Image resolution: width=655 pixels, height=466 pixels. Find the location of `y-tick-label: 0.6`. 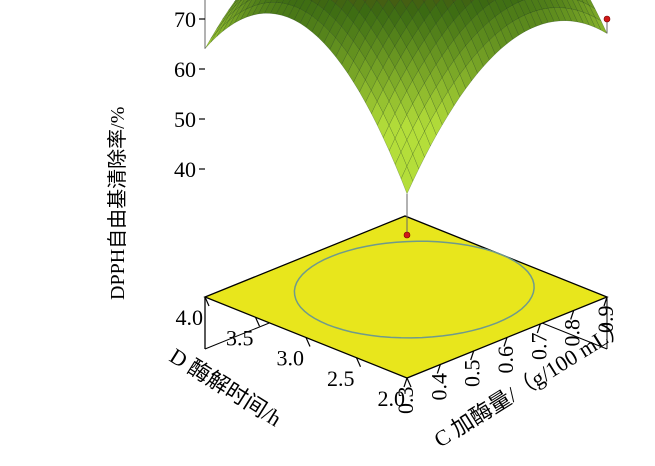

y-tick-label: 0.6 is located at coordinates (505, 360).